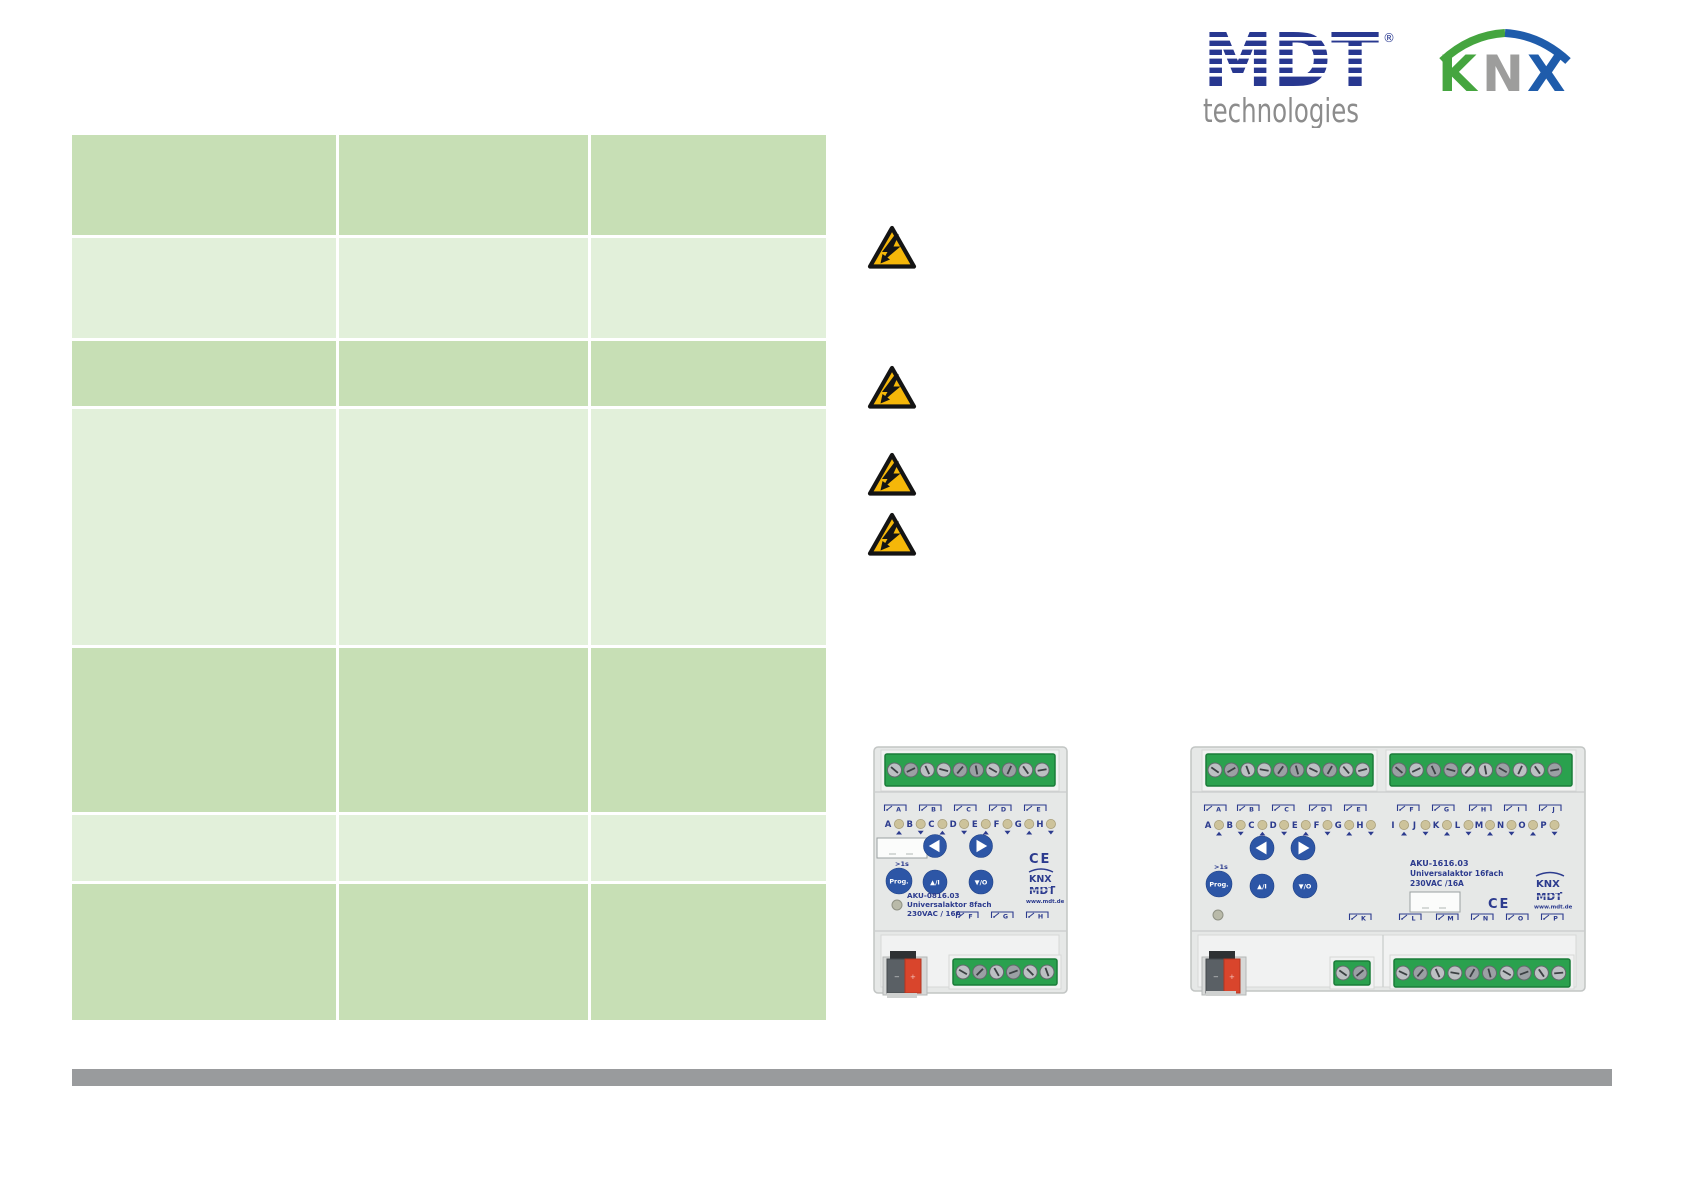  What do you see at coordinates (1443, 808) in the screenshot?
I see `relay-symbol: G` at bounding box center [1443, 808].